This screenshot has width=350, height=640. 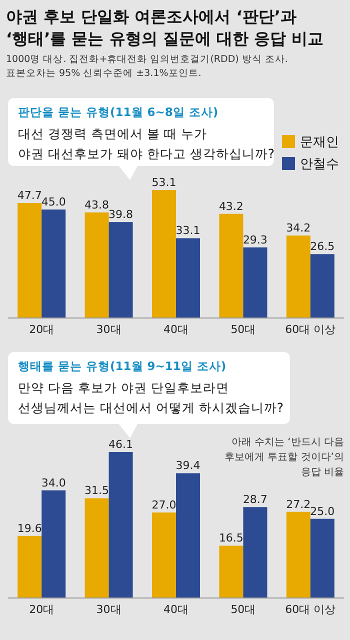 What do you see at coordinates (165, 27) in the screenshot?
I see `chart-title: 야권 후보 단일화 여론조사에서 ‘판단’과 ‘행태’를 묻는 유형의 질문에 대한 응답 비교` at bounding box center [165, 27].